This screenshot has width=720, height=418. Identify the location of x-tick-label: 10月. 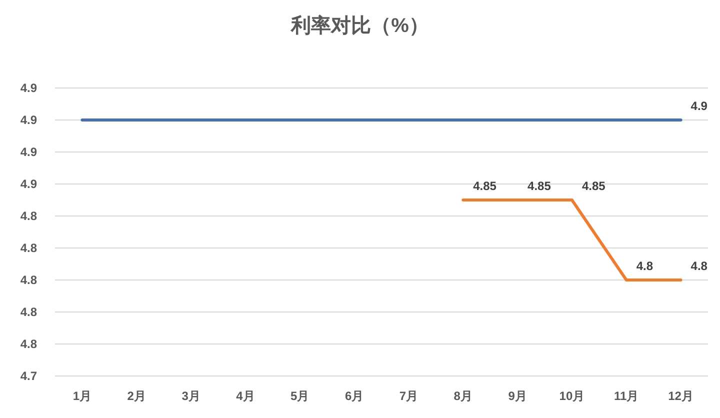
(572, 396).